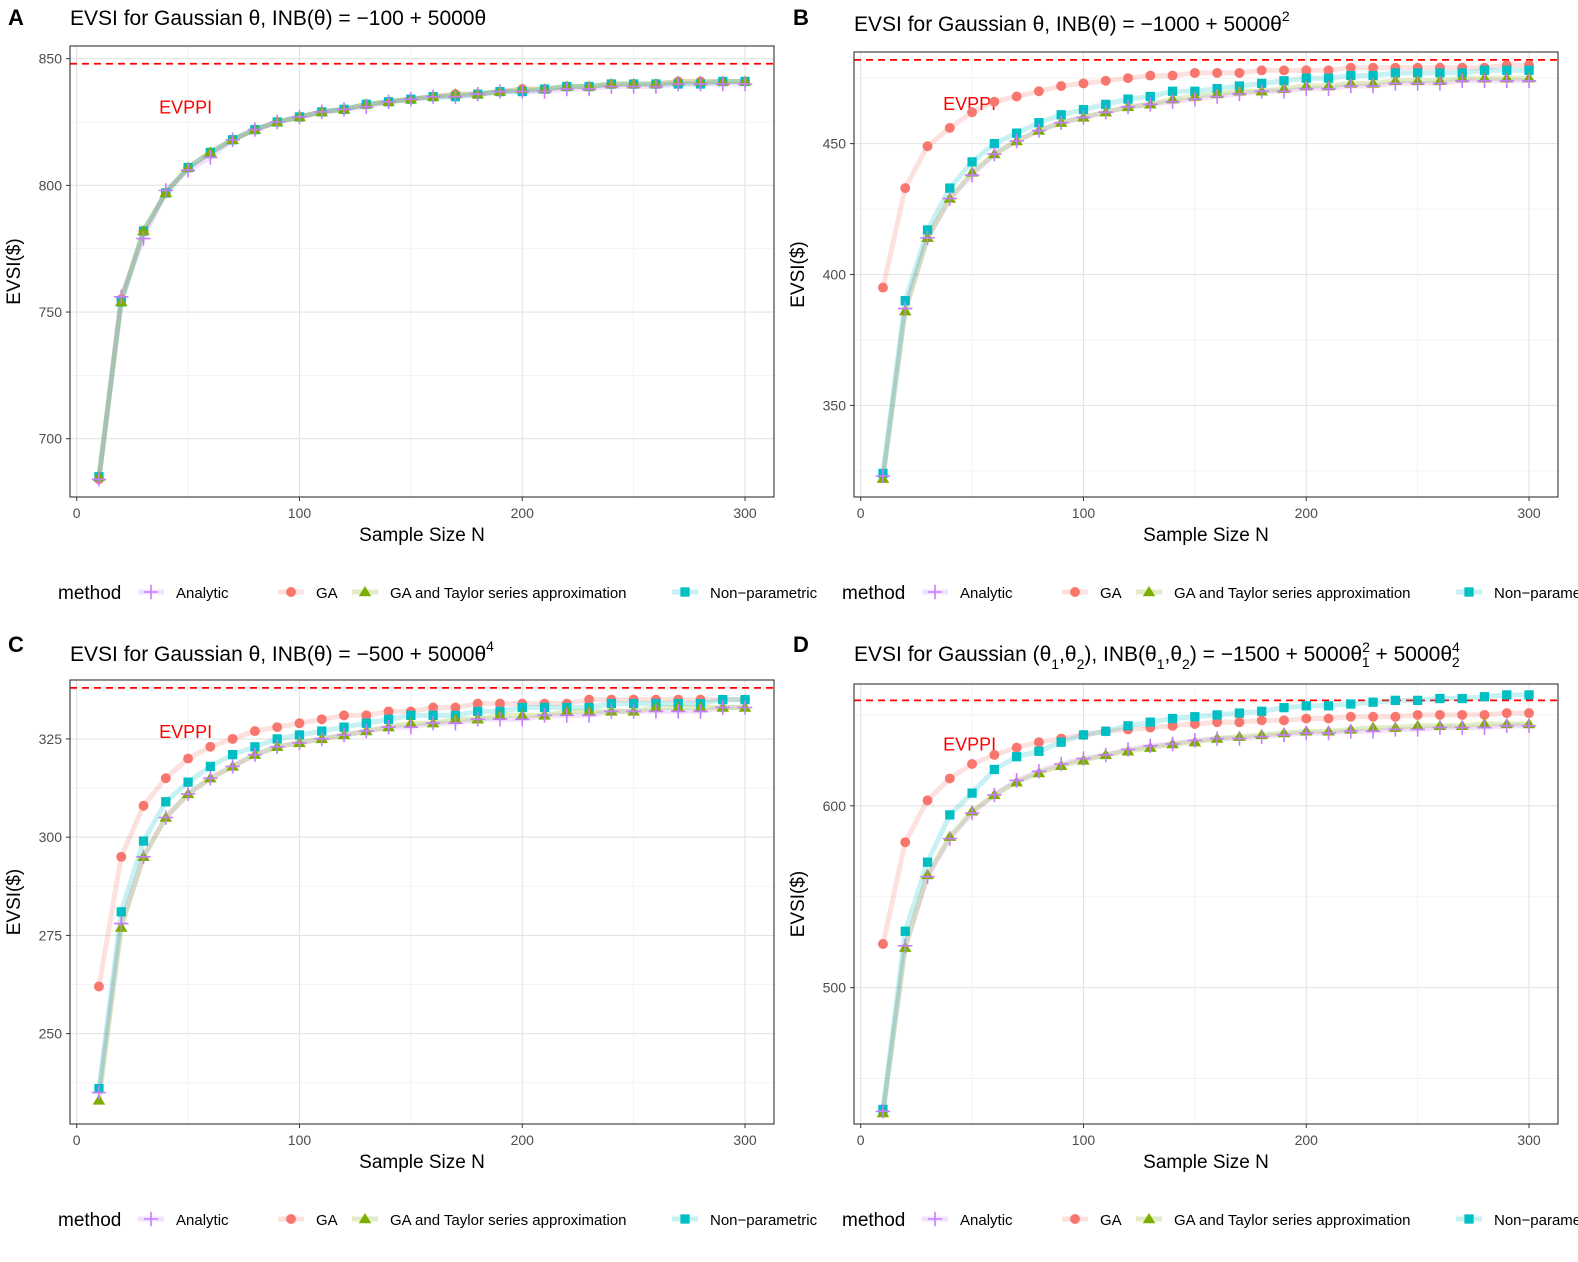 This screenshot has height=1262, width=1578. Describe the element at coordinates (51, 837) in the screenshot. I see `y-tick-label: 300` at that location.